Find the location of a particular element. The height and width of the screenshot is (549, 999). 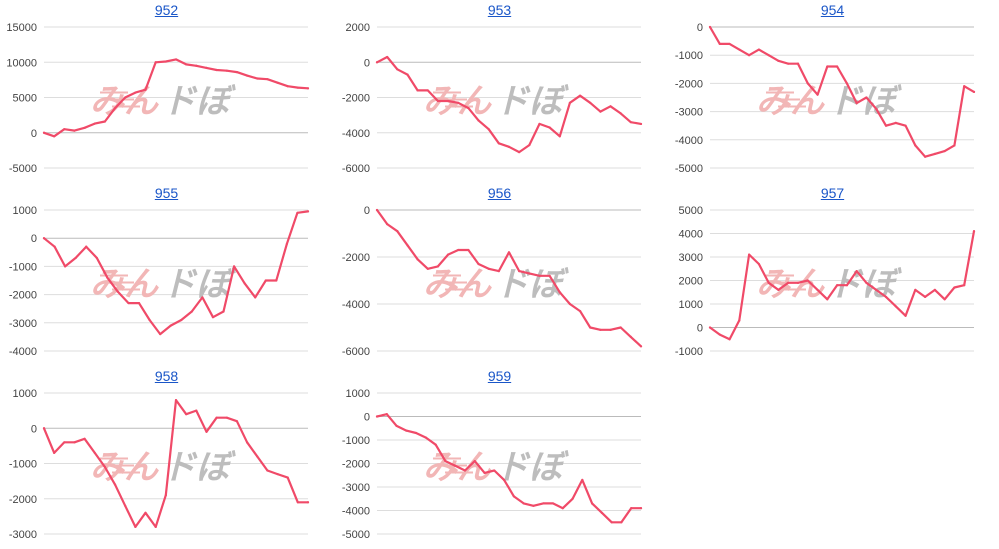

y-tick-label: 10000 is located at coordinates (21, 63).